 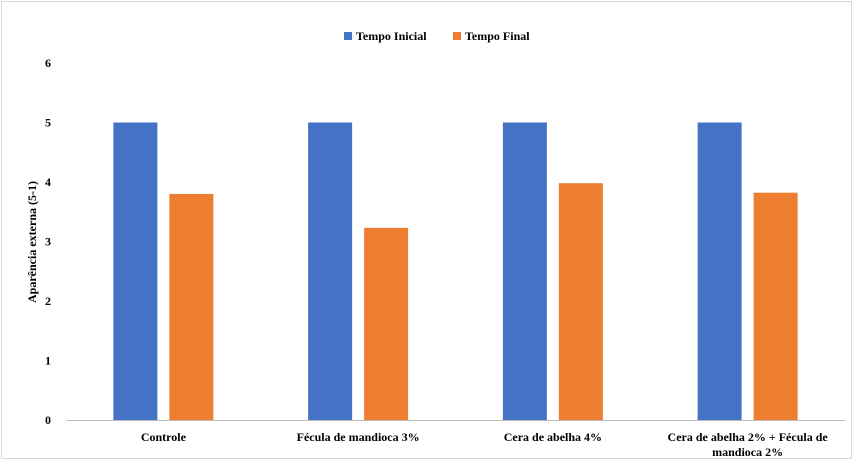 What do you see at coordinates (437, 36) in the screenshot?
I see `legend: Tempo Inicial Tempo Final` at bounding box center [437, 36].